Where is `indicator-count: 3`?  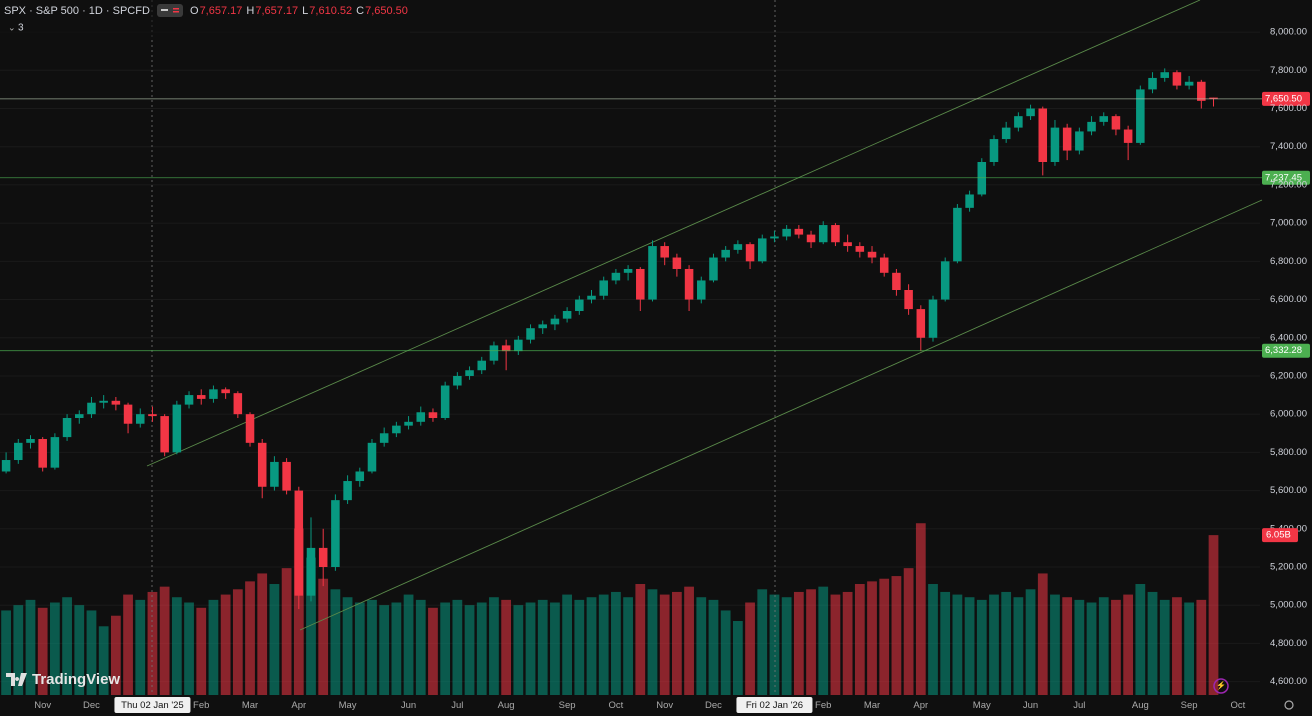
indicator-count: 3 is located at coordinates (21, 28).